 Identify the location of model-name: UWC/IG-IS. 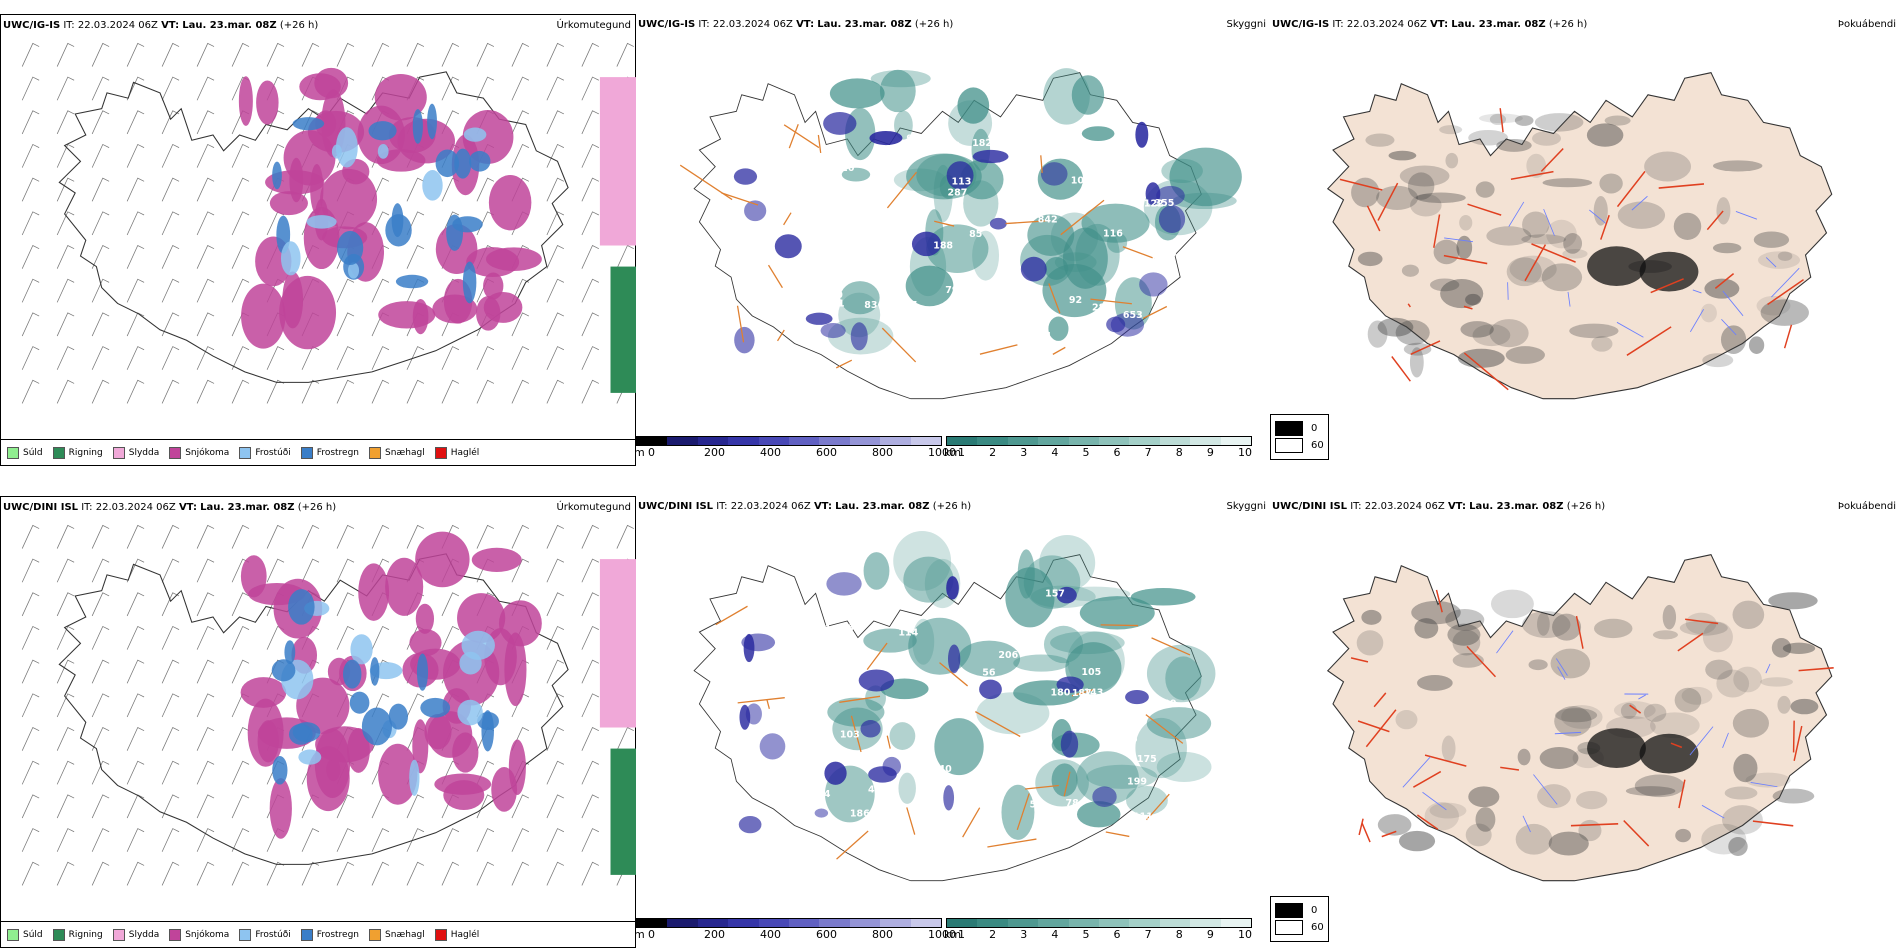
(667, 24).